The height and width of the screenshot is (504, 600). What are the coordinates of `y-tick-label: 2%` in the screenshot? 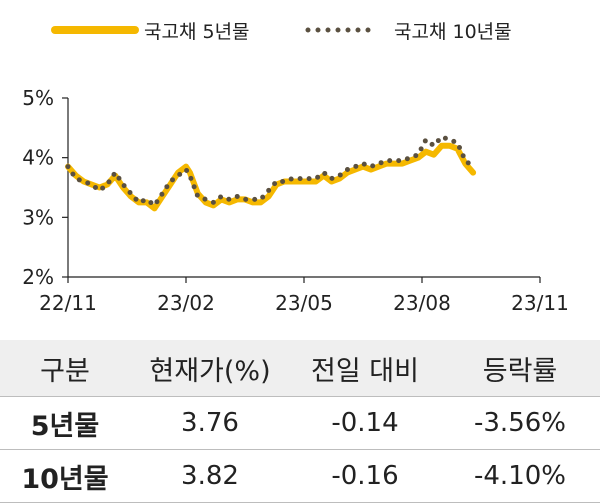 It's located at (38, 277).